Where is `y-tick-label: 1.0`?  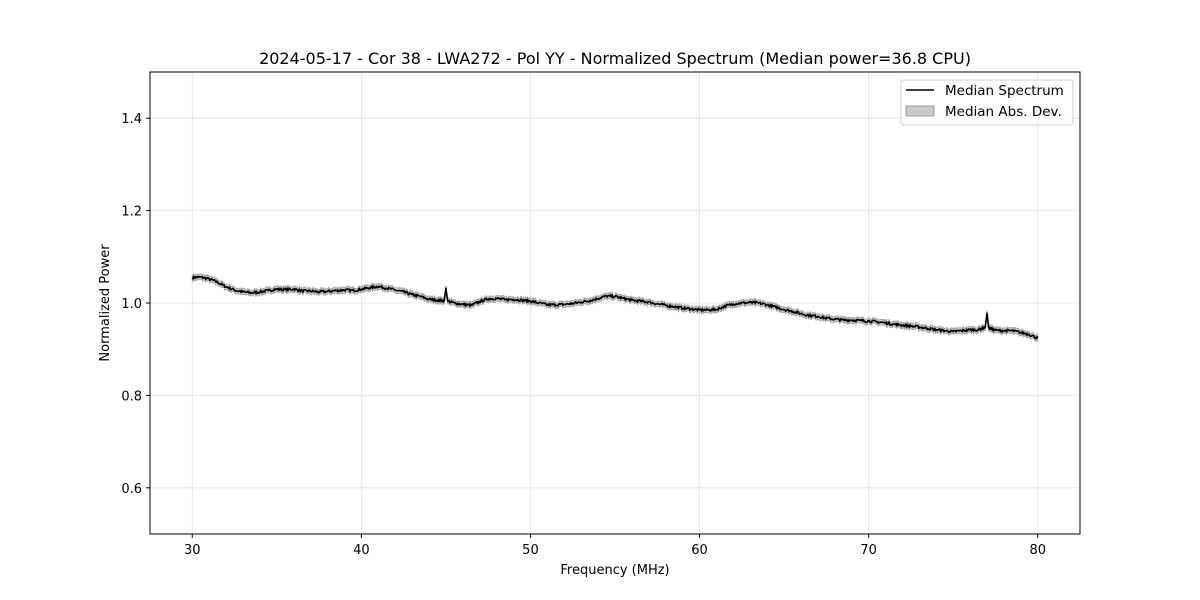 y-tick-label: 1.0 is located at coordinates (131, 304).